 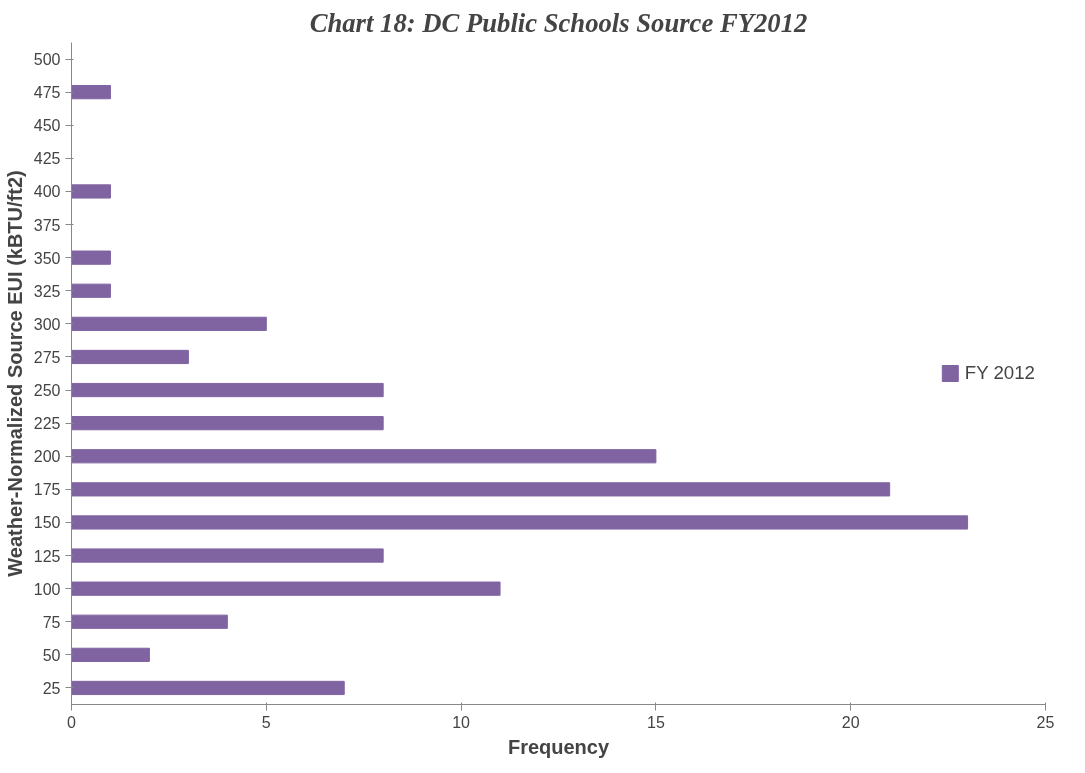 I want to click on x-tick-label: 10, so click(x=461, y=722).